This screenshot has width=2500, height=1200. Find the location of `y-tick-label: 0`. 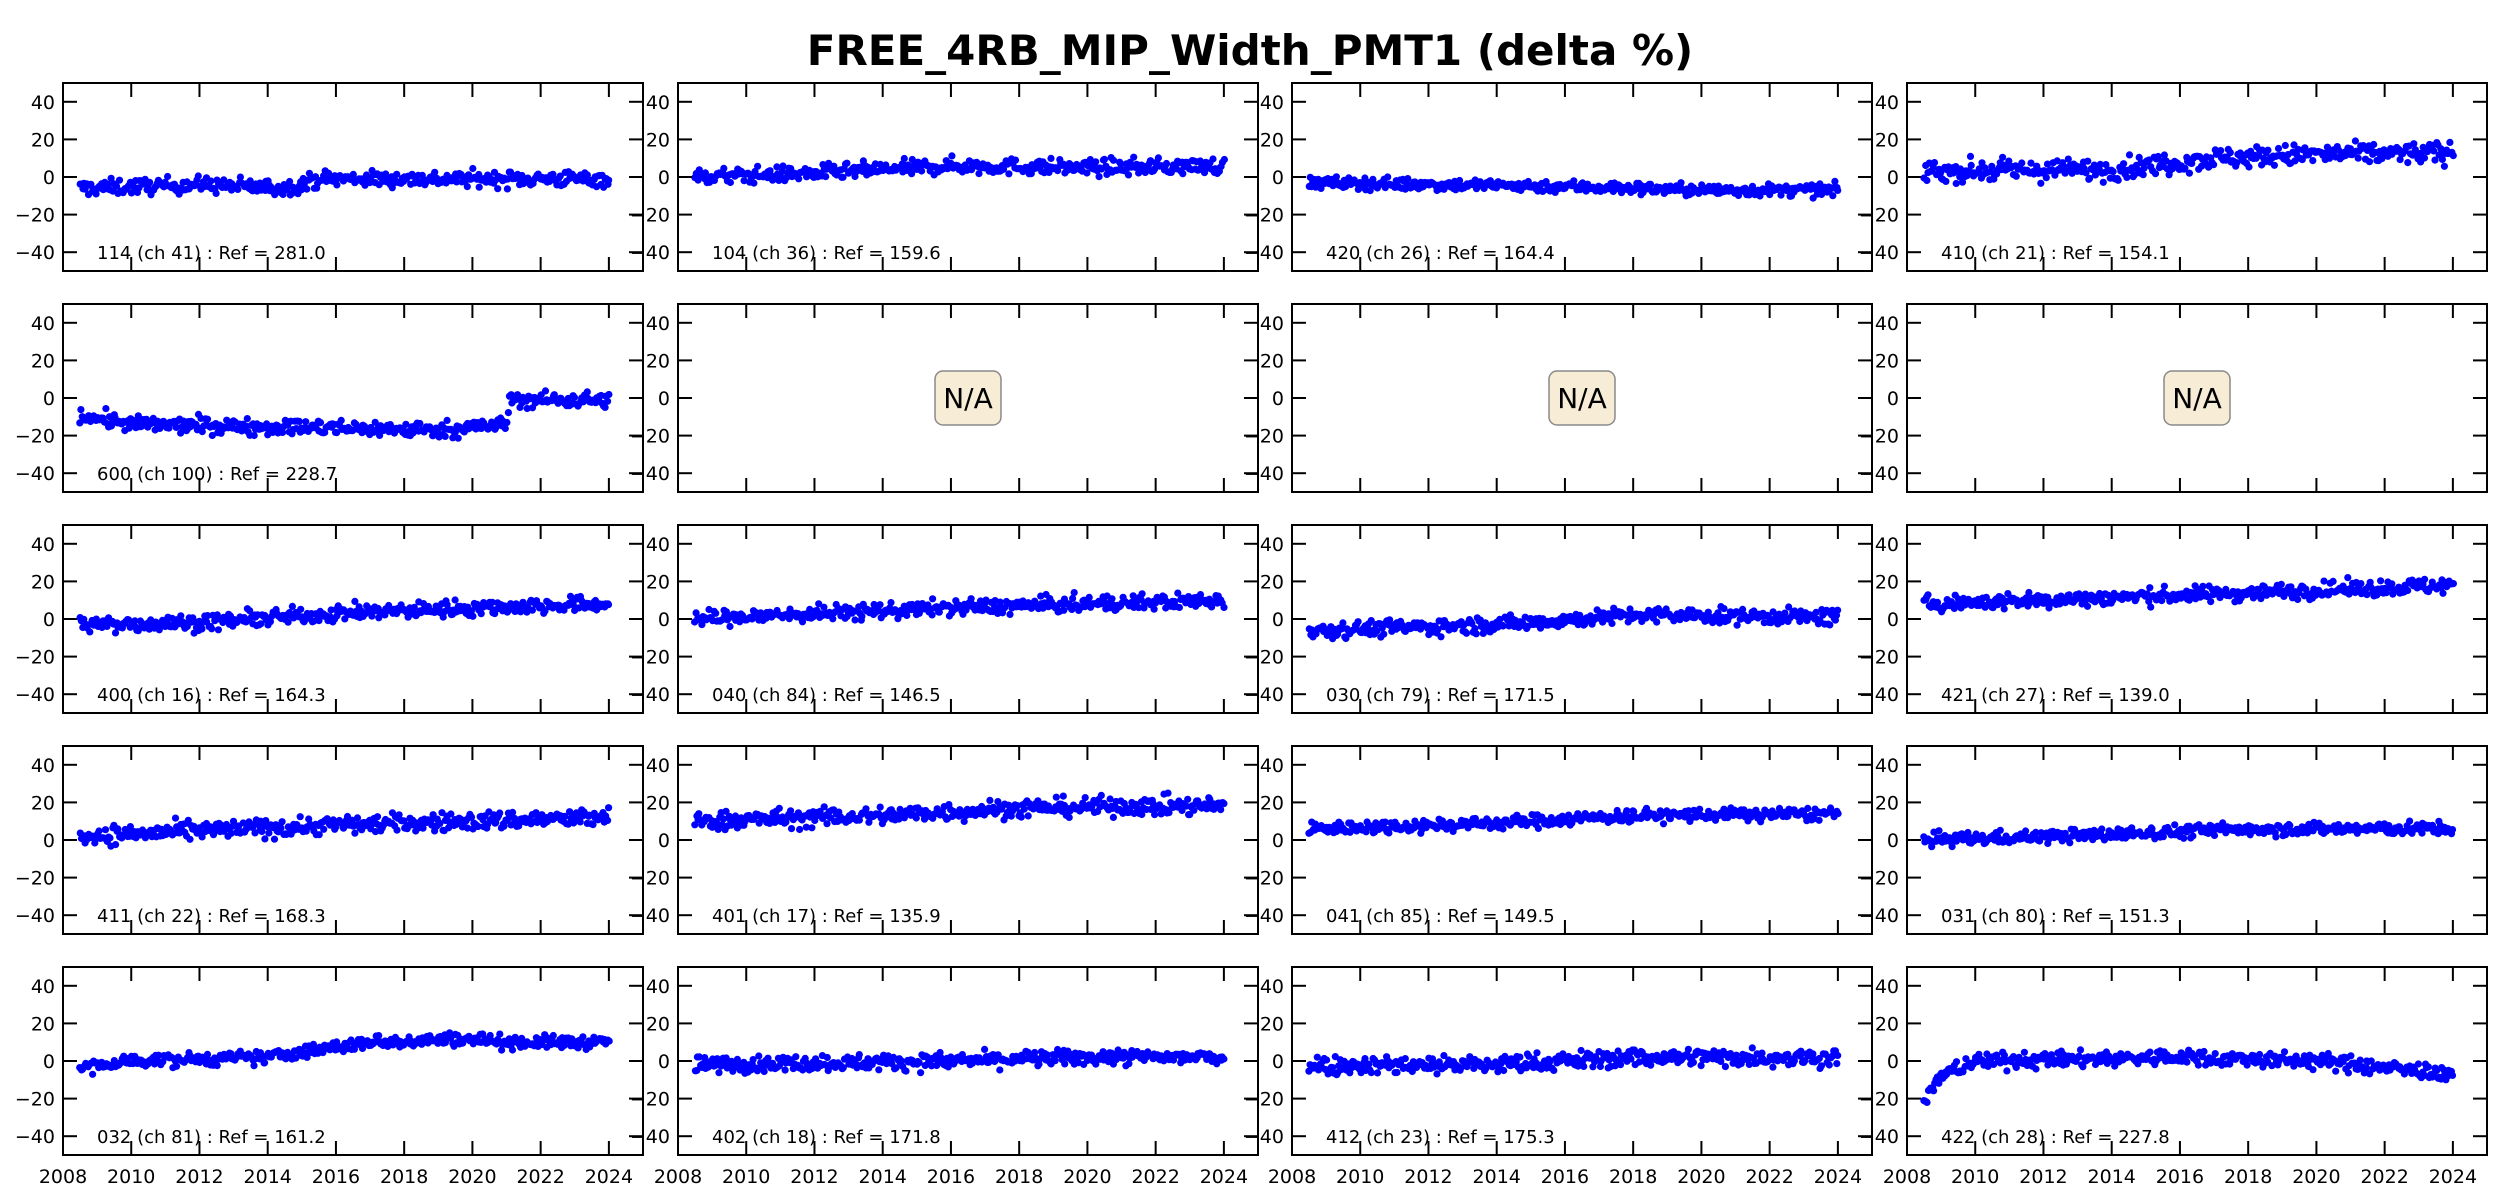

y-tick-label: 0 is located at coordinates (664, 841).